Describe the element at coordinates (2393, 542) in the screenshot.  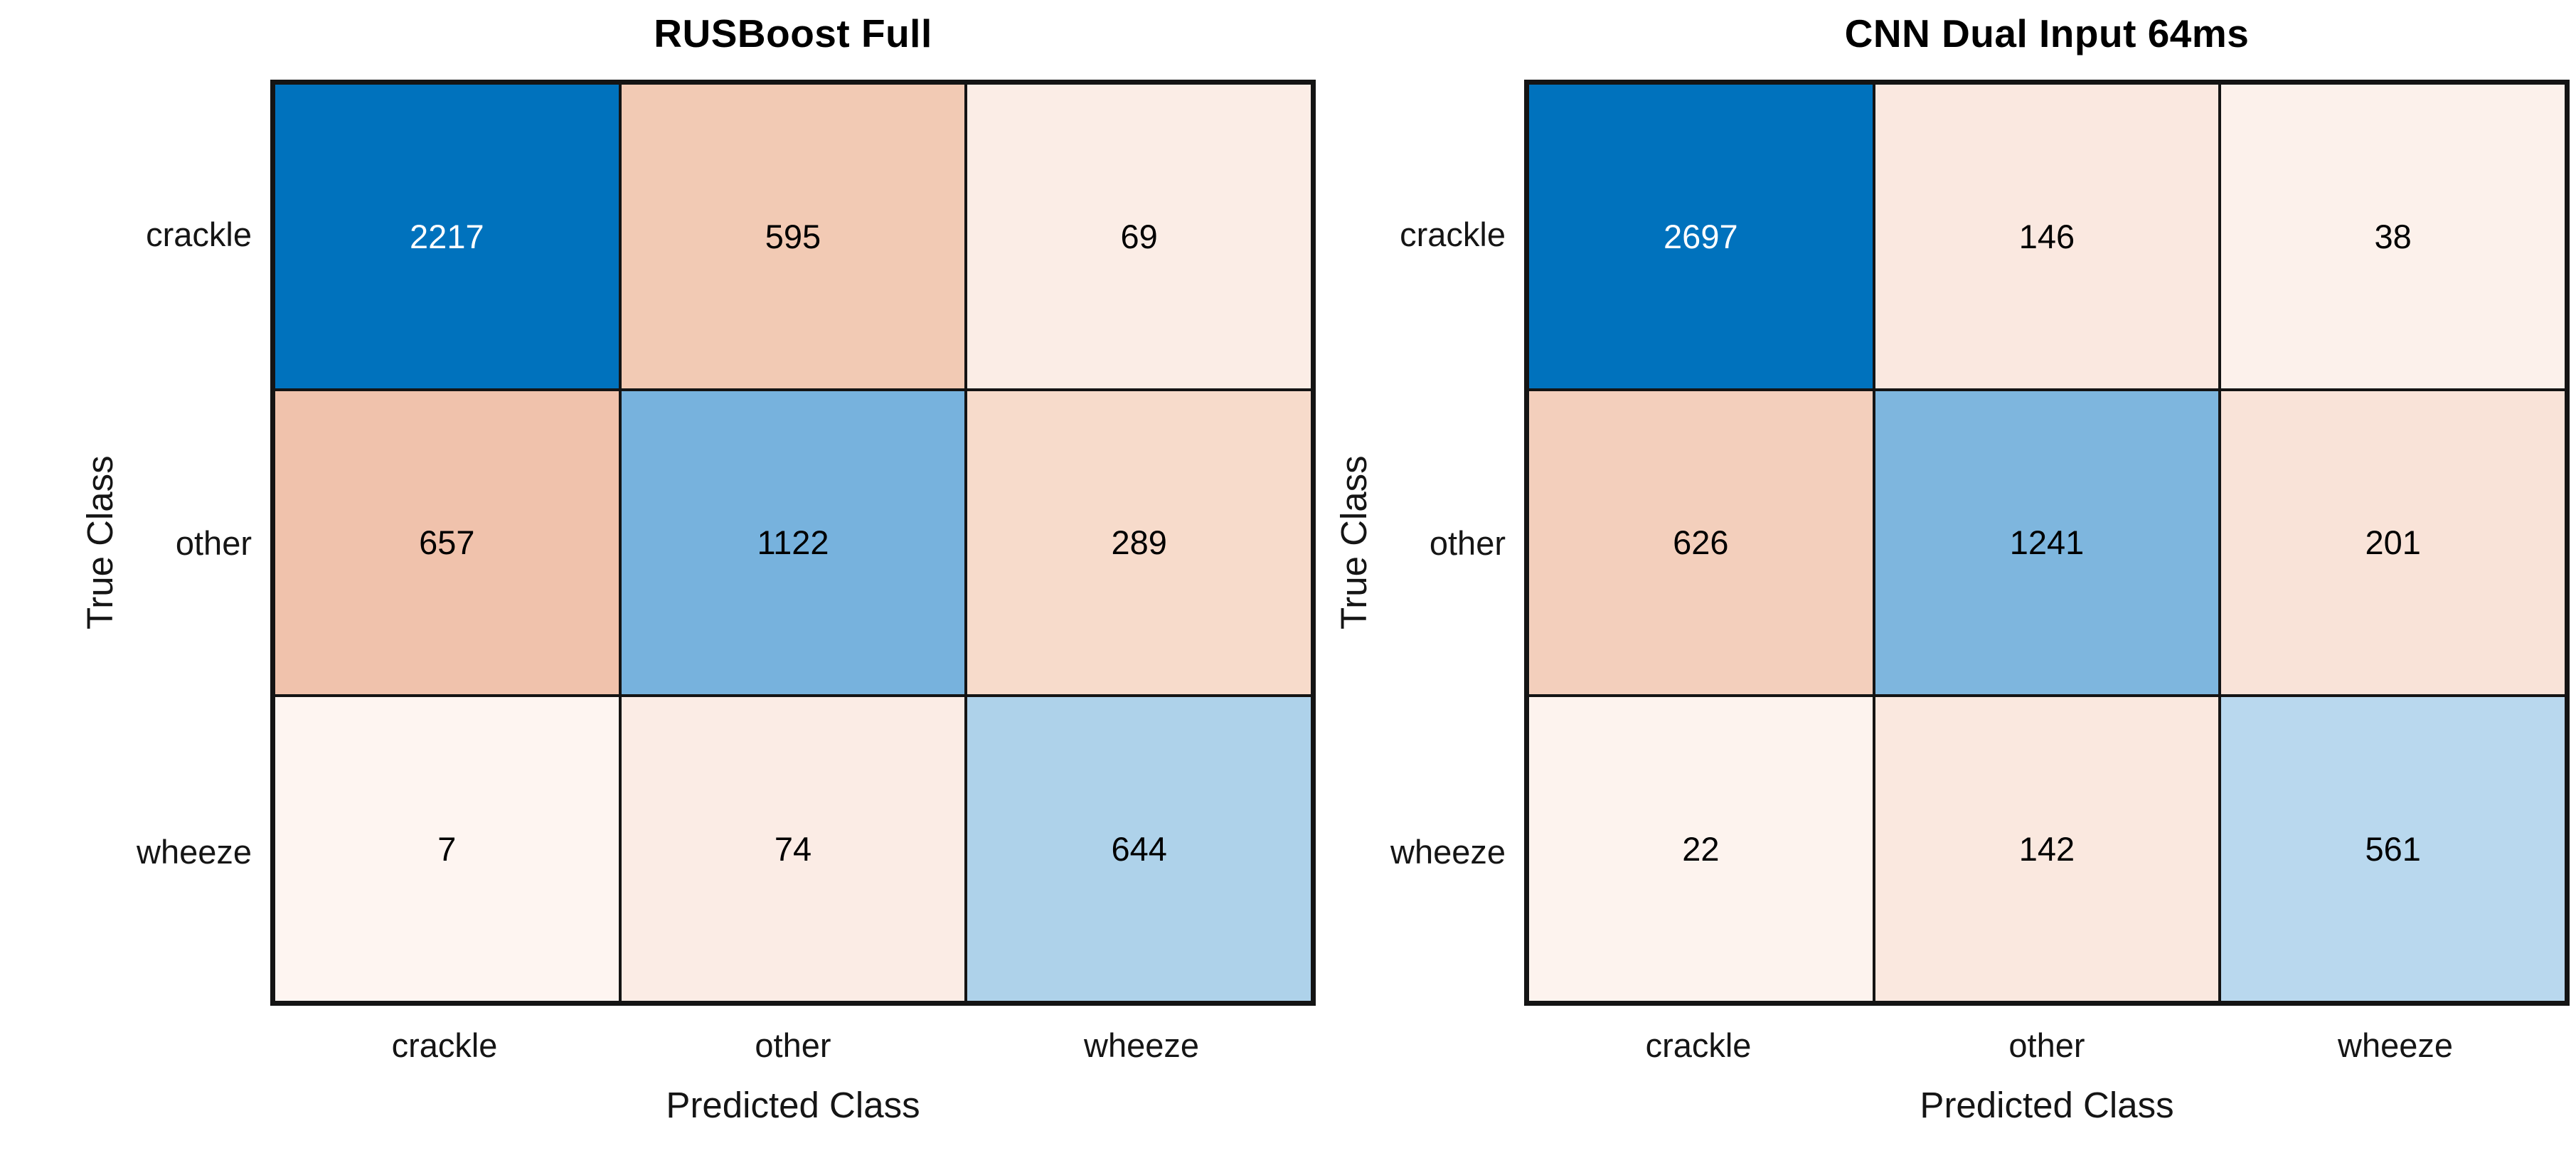
I see `matrix-cell: 201` at that location.